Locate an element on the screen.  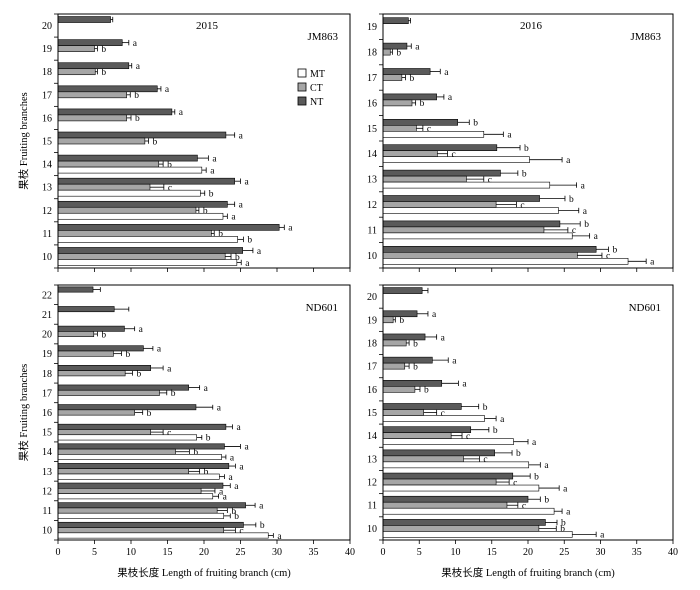
y-tick-label: 12 is located at coordinates (47, 491).